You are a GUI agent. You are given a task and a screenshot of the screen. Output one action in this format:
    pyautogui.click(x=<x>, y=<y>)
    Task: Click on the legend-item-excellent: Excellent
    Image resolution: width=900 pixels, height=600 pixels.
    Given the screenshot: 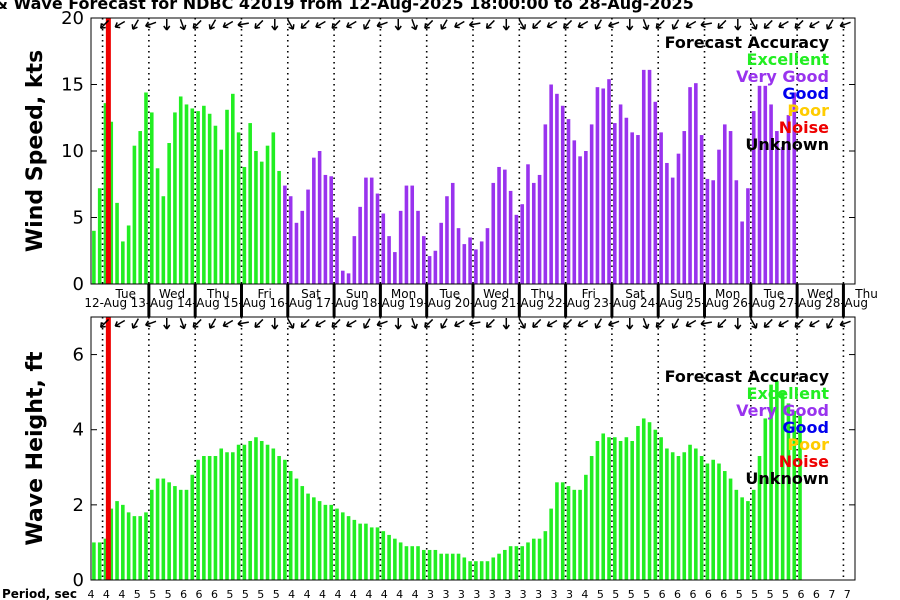 What is the action you would take?
    pyautogui.click(x=788, y=59)
    